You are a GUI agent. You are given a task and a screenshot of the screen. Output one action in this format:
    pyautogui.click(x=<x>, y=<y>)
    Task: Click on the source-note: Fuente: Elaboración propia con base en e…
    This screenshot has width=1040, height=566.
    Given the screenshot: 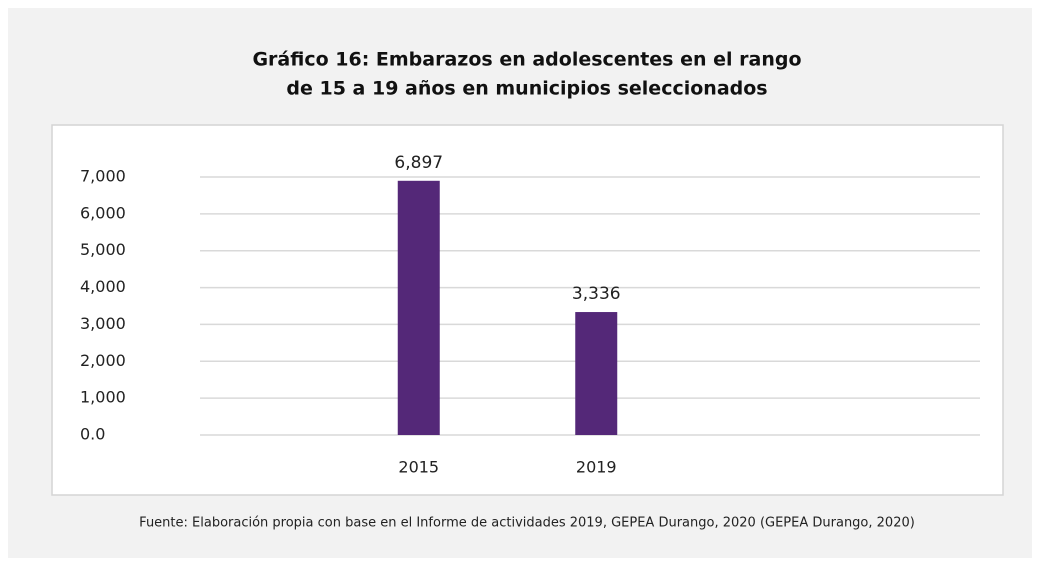 What is the action you would take?
    pyautogui.click(x=527, y=523)
    